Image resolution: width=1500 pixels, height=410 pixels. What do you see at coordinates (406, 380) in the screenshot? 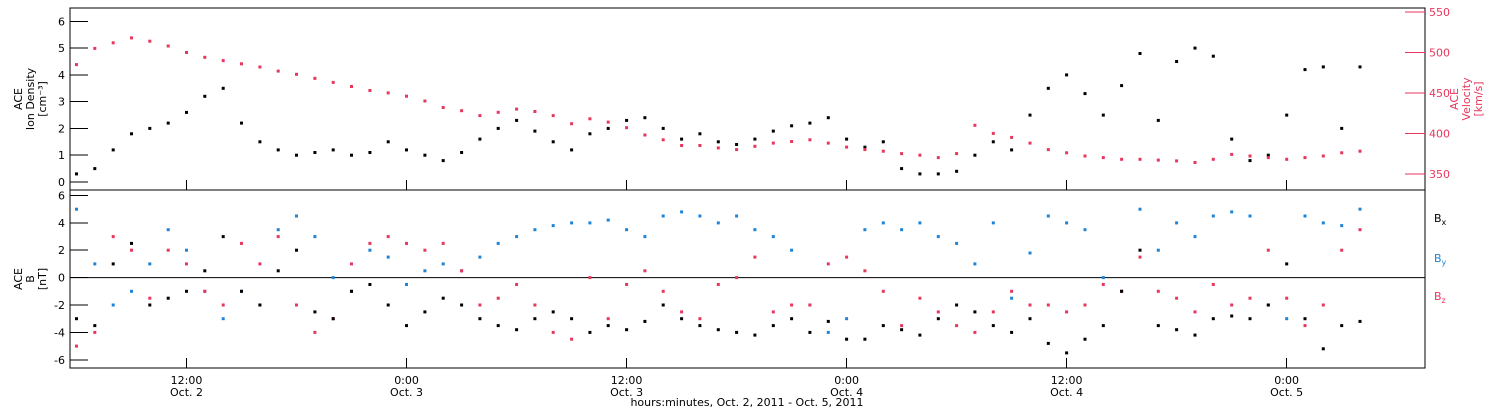
I see `time-tick-label: 0:00` at bounding box center [406, 380].